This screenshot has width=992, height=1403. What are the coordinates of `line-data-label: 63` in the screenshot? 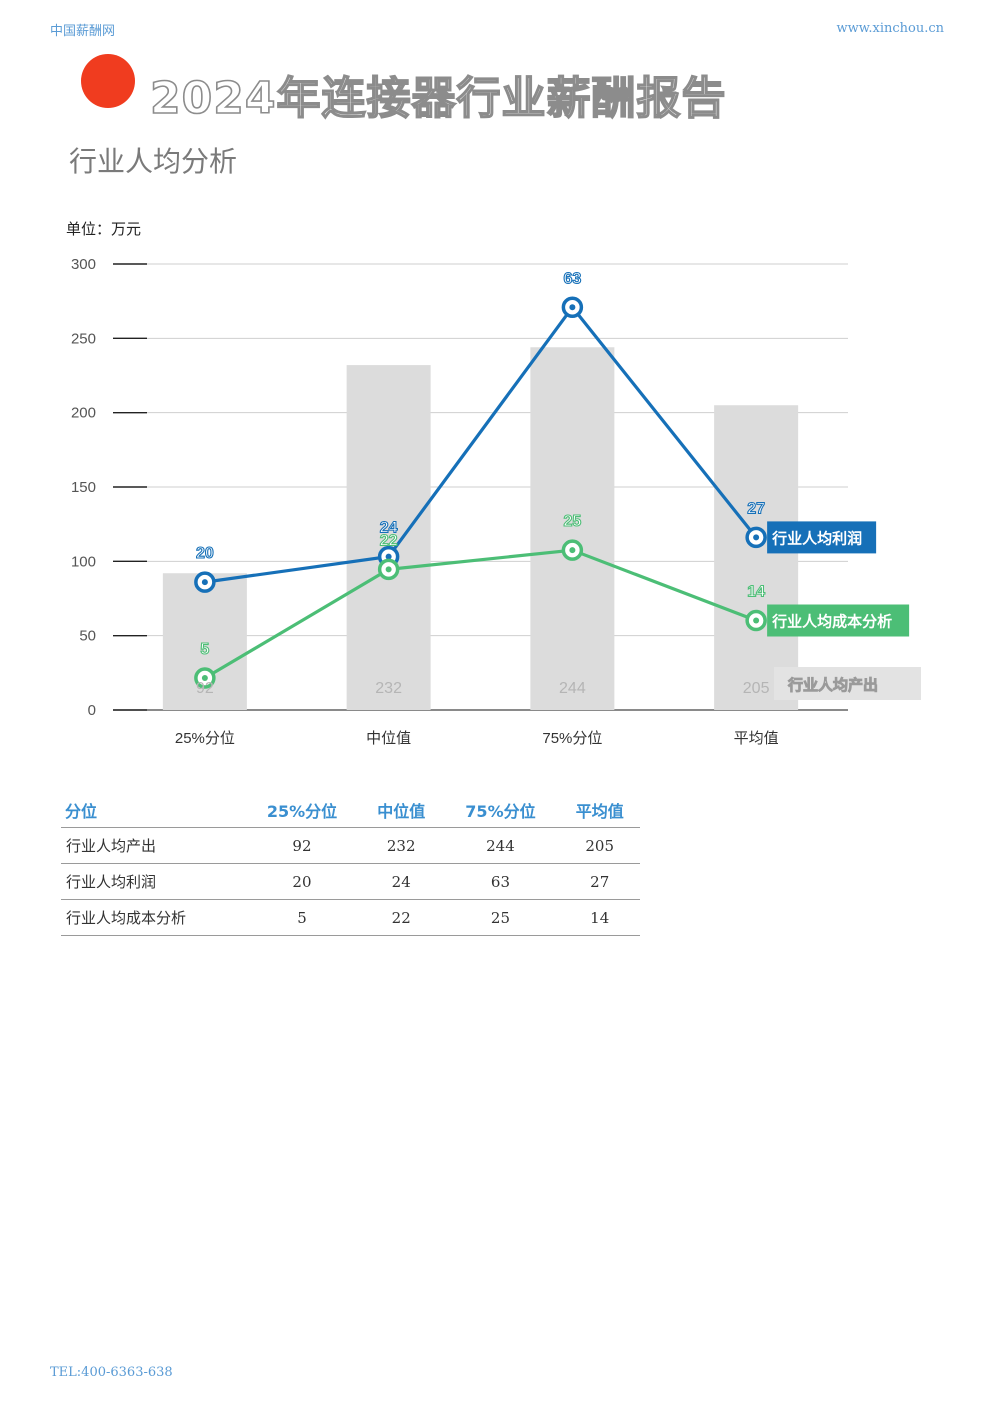 It's located at (572, 278).